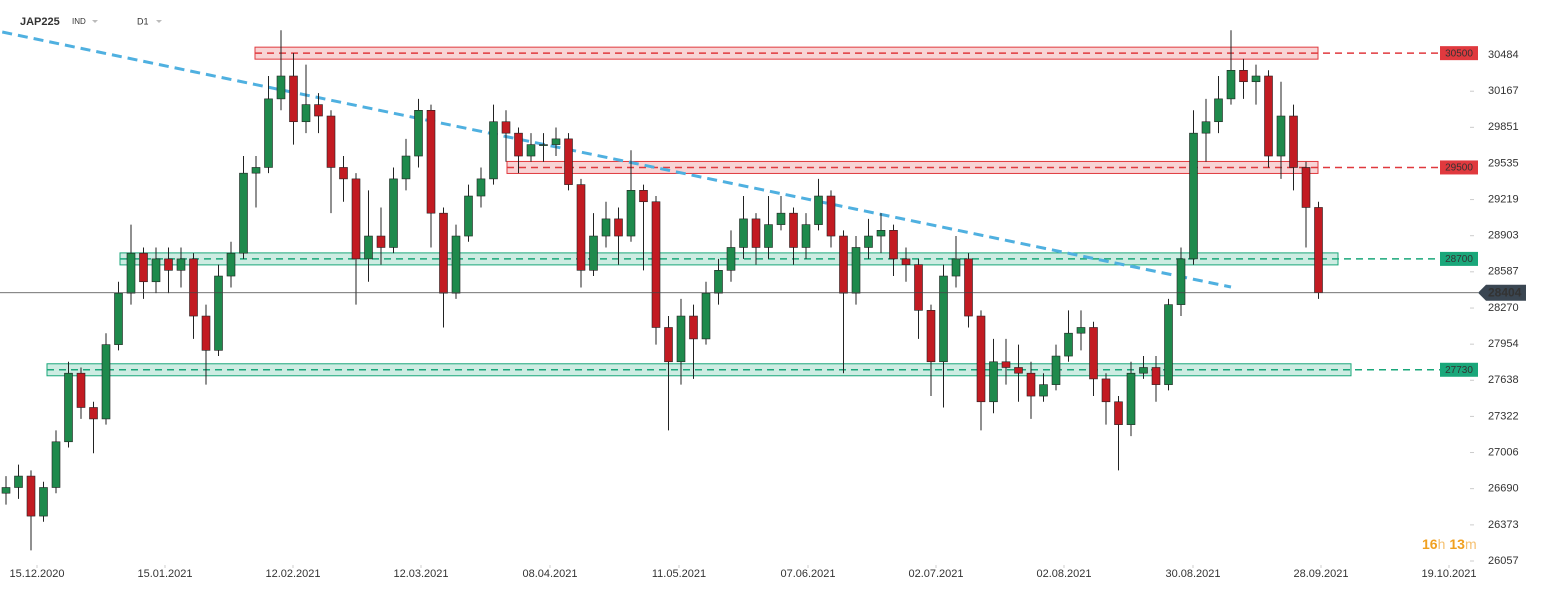 The width and height of the screenshot is (1546, 590). I want to click on x-tick-label: 12.02.2021, so click(292, 574).